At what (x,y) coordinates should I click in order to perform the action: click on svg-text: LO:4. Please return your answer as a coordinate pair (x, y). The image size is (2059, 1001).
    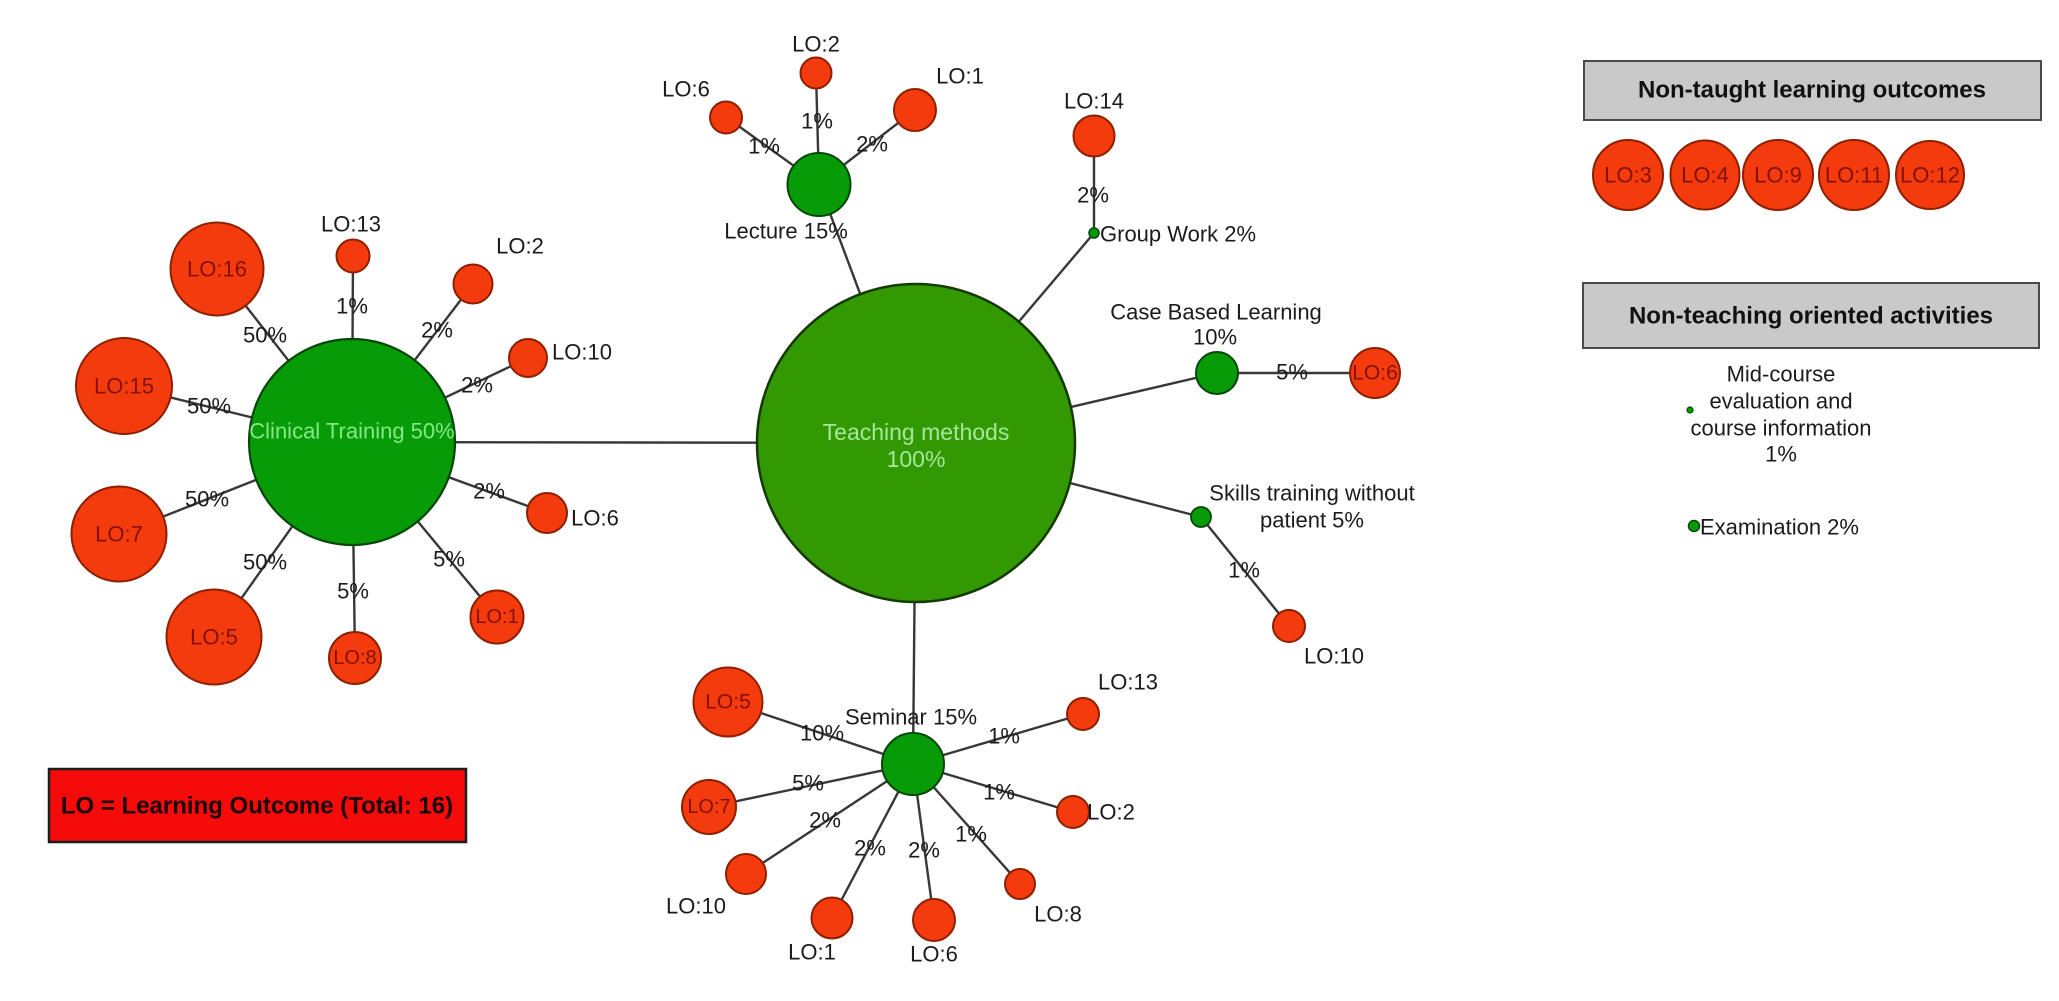
    Looking at the image, I should click on (1705, 175).